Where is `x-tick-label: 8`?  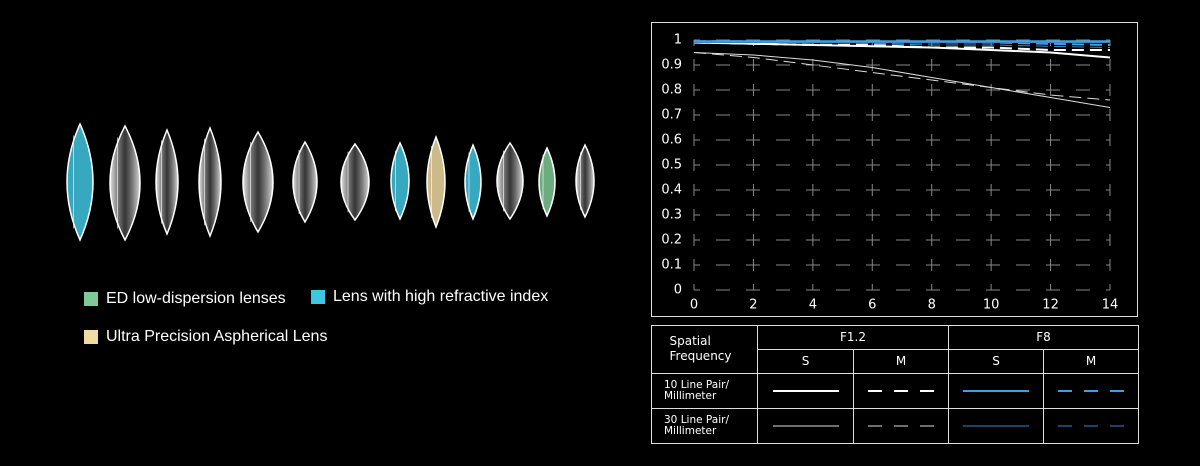 x-tick-label: 8 is located at coordinates (932, 305).